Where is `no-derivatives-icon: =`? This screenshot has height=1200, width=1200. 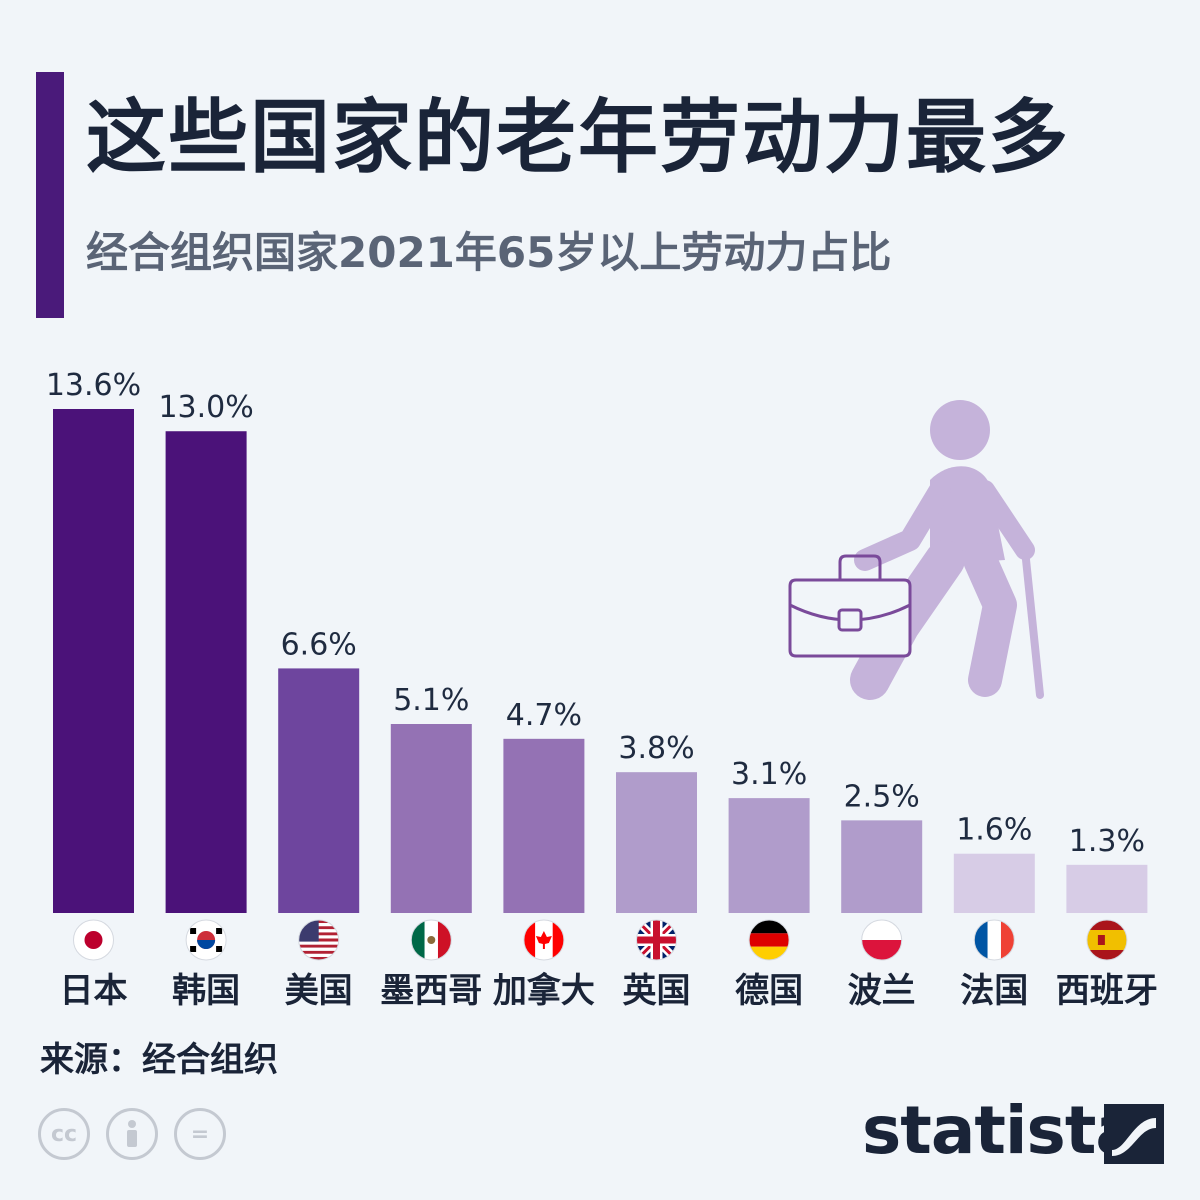 no-derivatives-icon: = is located at coordinates (200, 1134).